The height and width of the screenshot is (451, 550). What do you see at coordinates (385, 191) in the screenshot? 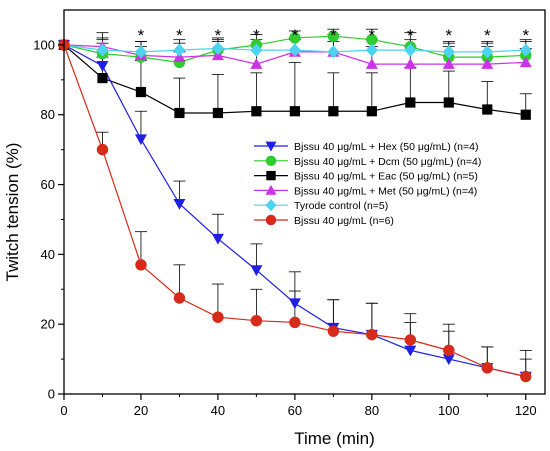
I see `legend-label: Bjssu 40 μg/mL + Met (50 μg/mL) (n=4)` at bounding box center [385, 191].